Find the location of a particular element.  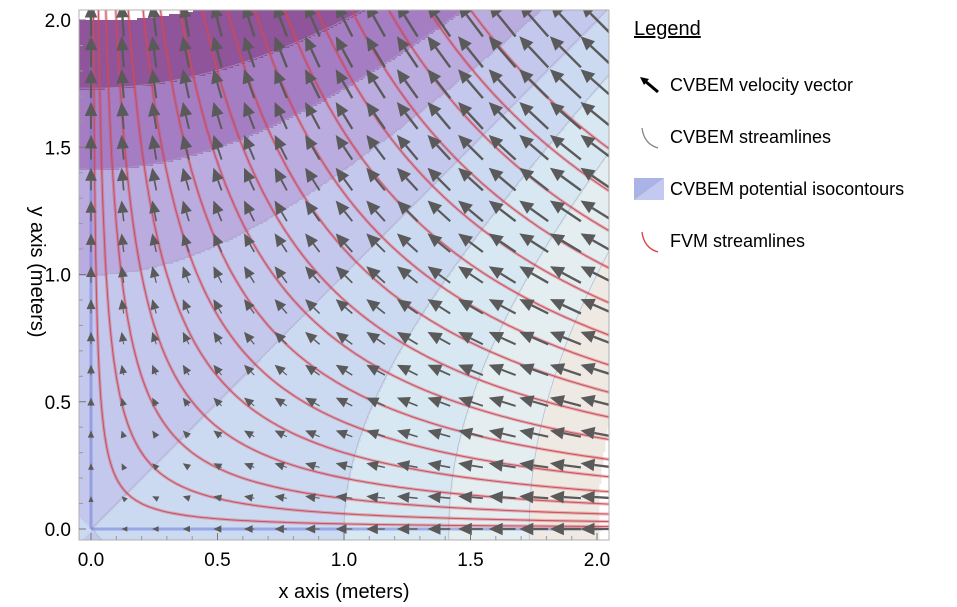

y-axis-title: y axis (meters) is located at coordinates (37, 271).